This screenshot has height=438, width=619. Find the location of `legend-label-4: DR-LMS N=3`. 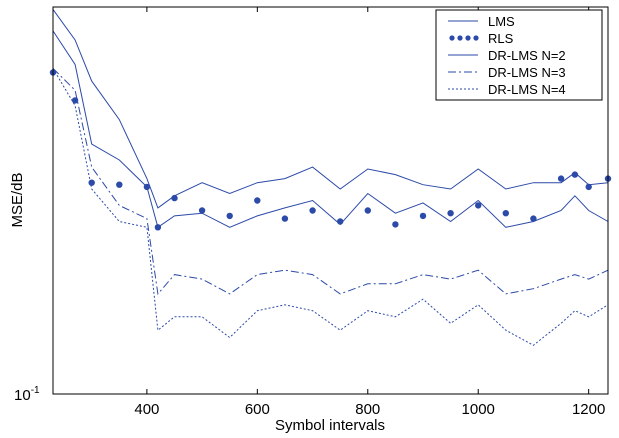

legend-label-4: DR-LMS N=3 is located at coordinates (527, 72).